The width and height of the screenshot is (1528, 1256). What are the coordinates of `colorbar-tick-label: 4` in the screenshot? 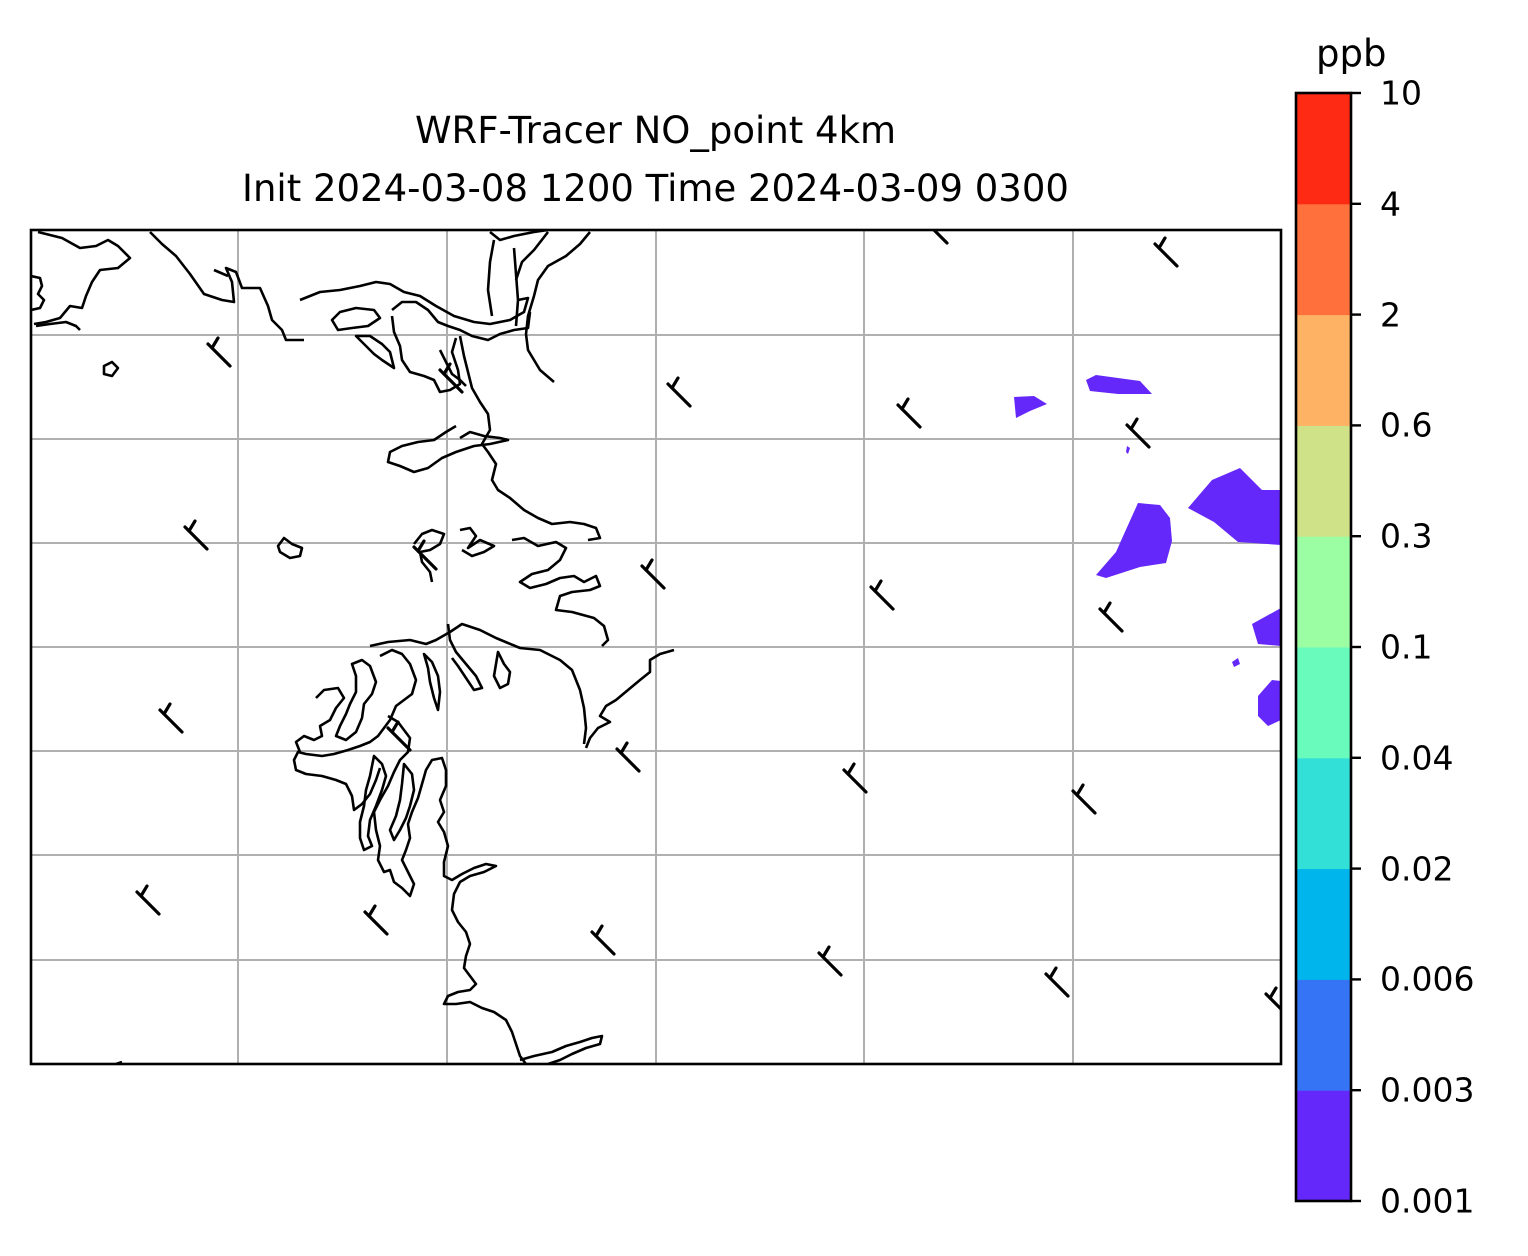 It's located at (1390, 204).